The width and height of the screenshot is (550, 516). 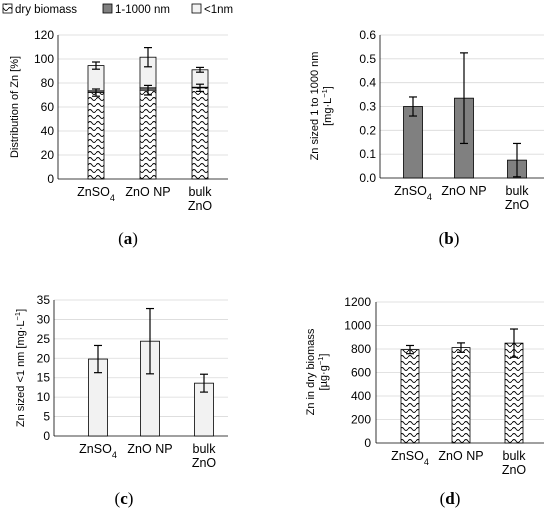 What do you see at coordinates (367, 35) in the screenshot?
I see `y-tick-label: 0.6` at bounding box center [367, 35].